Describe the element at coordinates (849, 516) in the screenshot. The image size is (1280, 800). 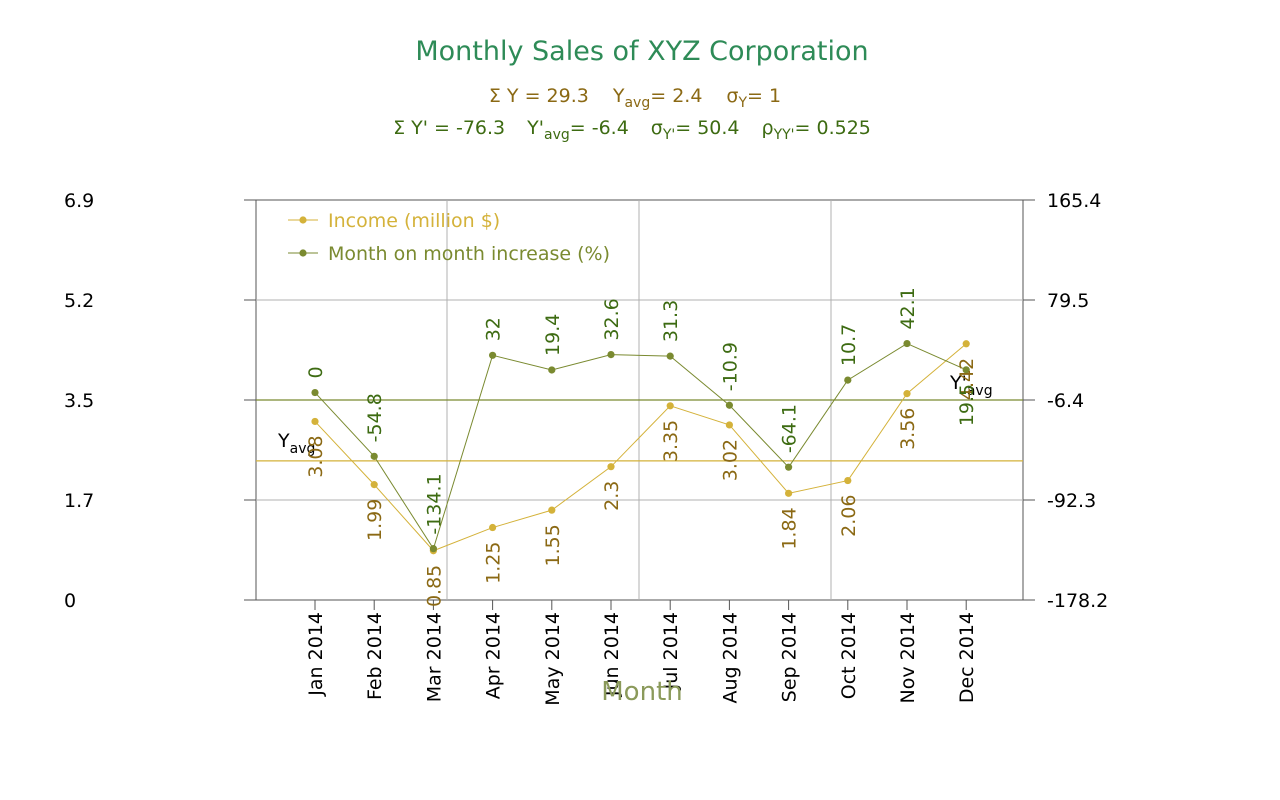
I see `income-data-label: 2.06` at that location.